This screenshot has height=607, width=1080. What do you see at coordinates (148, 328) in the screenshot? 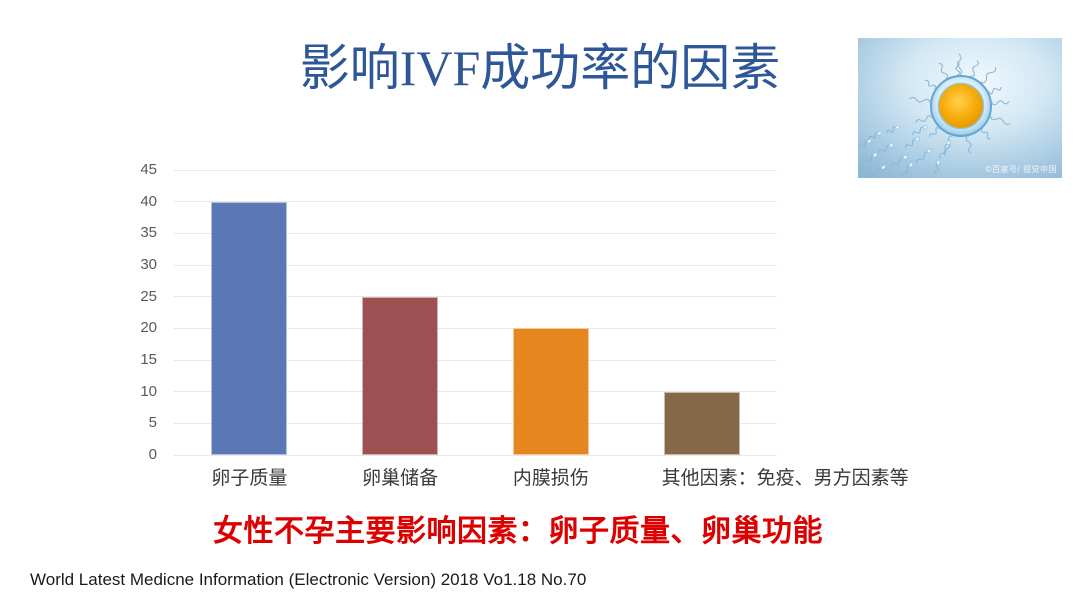
I see `y-axis-tick-label: 20` at bounding box center [148, 328].